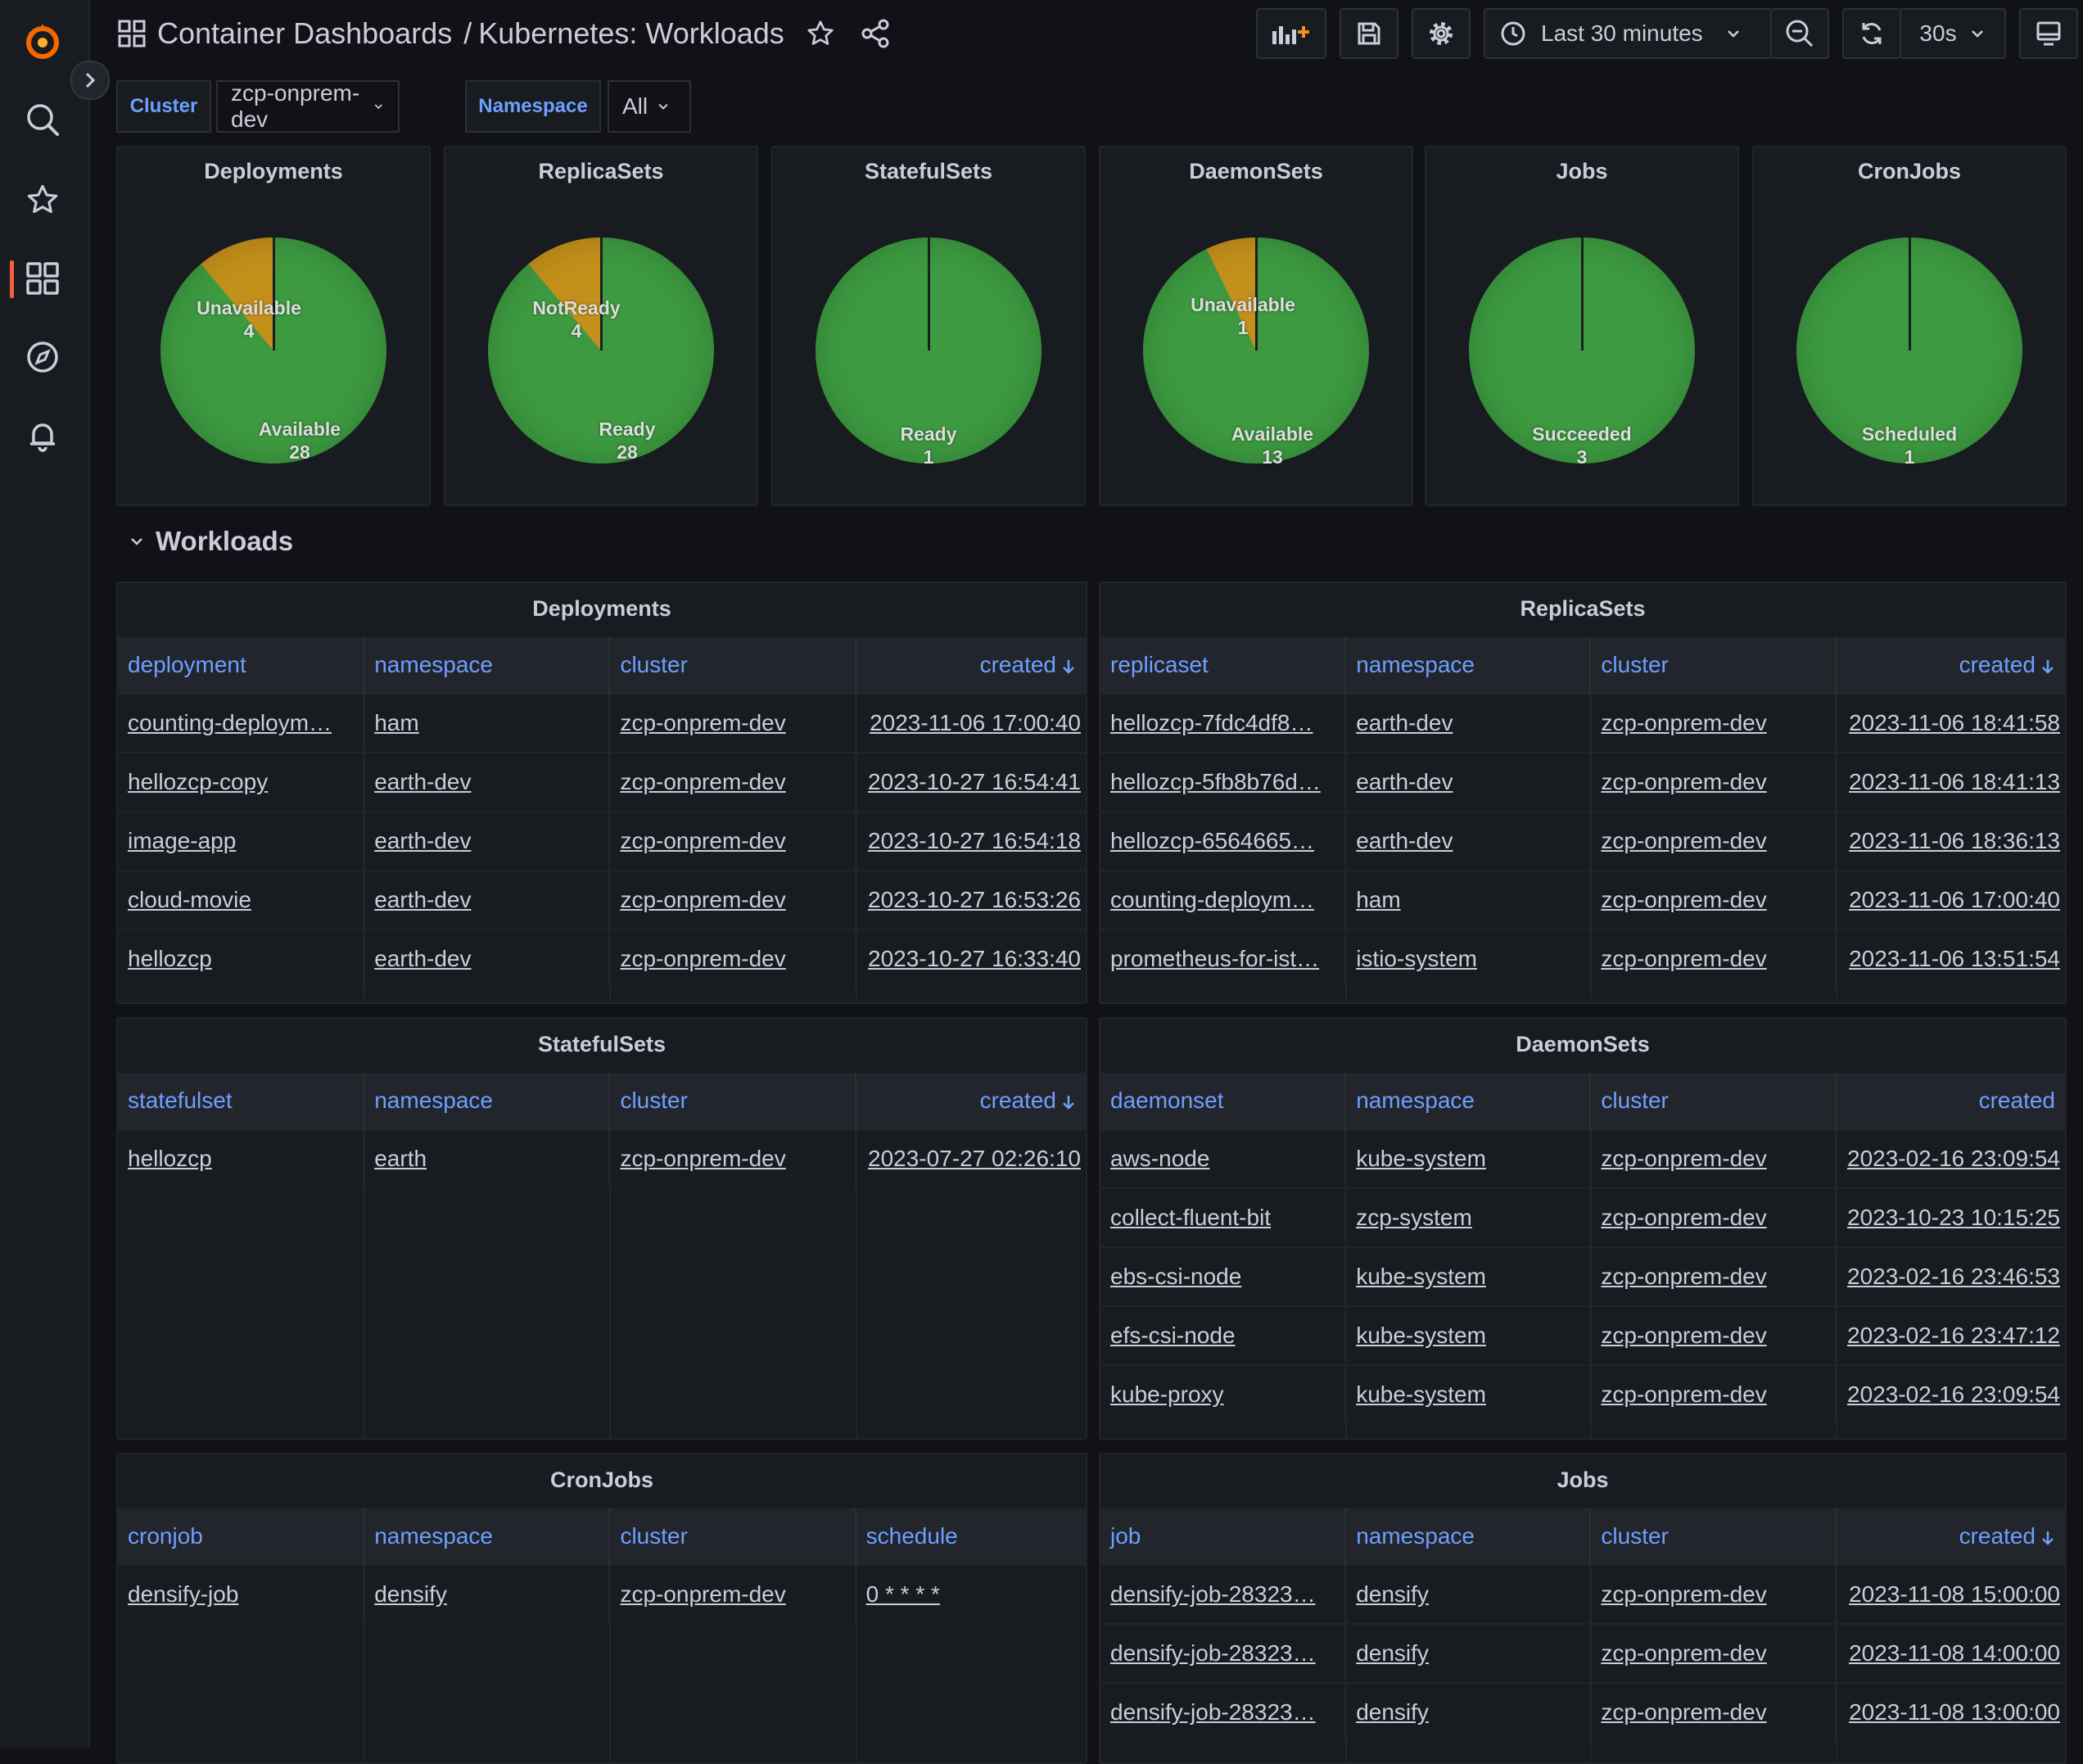 The image size is (2083, 1764). Describe the element at coordinates (42, 41) in the screenshot. I see `grafana-logo-icon` at that location.